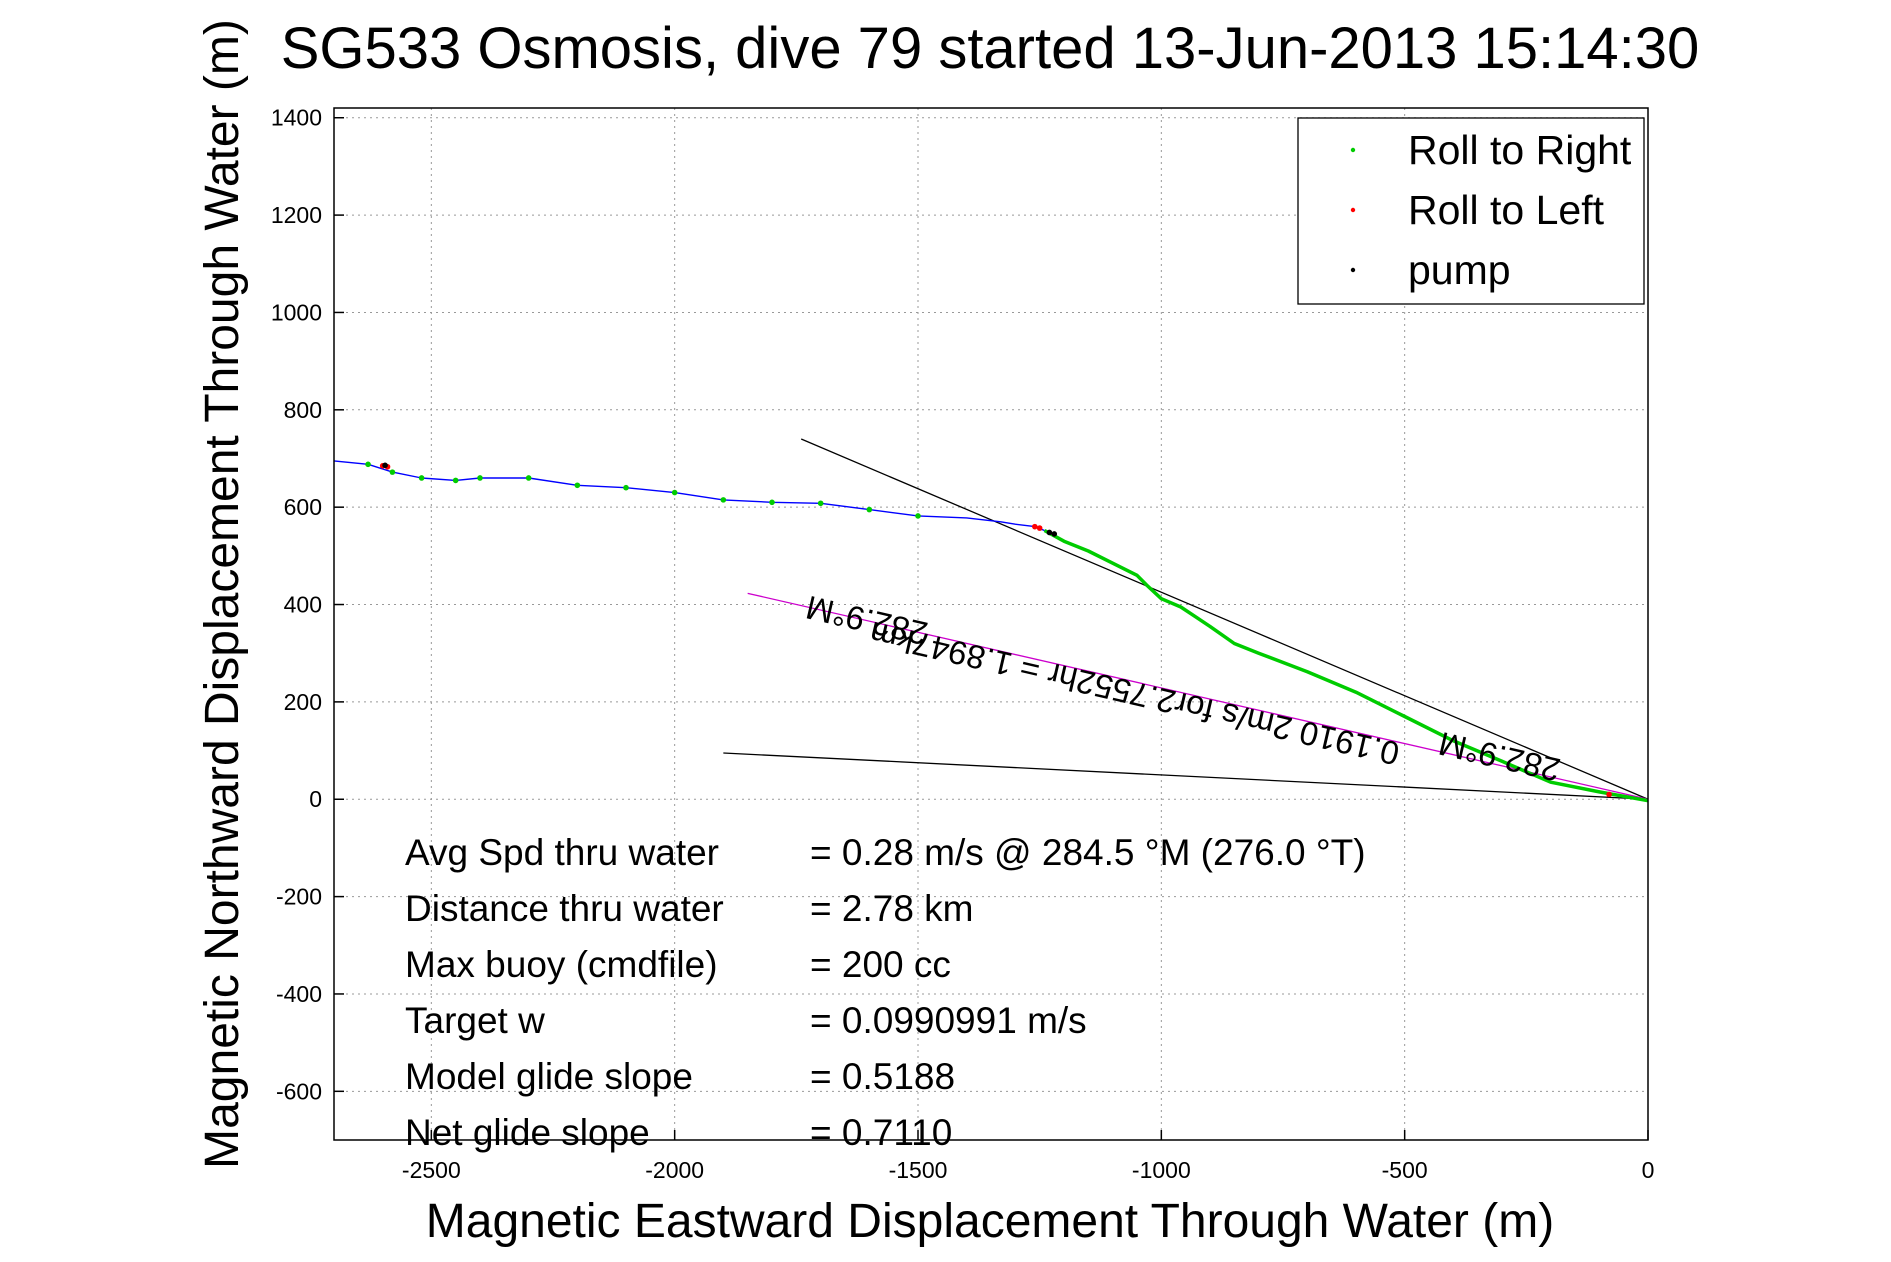  I want to click on upper-heading-line, so click(1224, 619).